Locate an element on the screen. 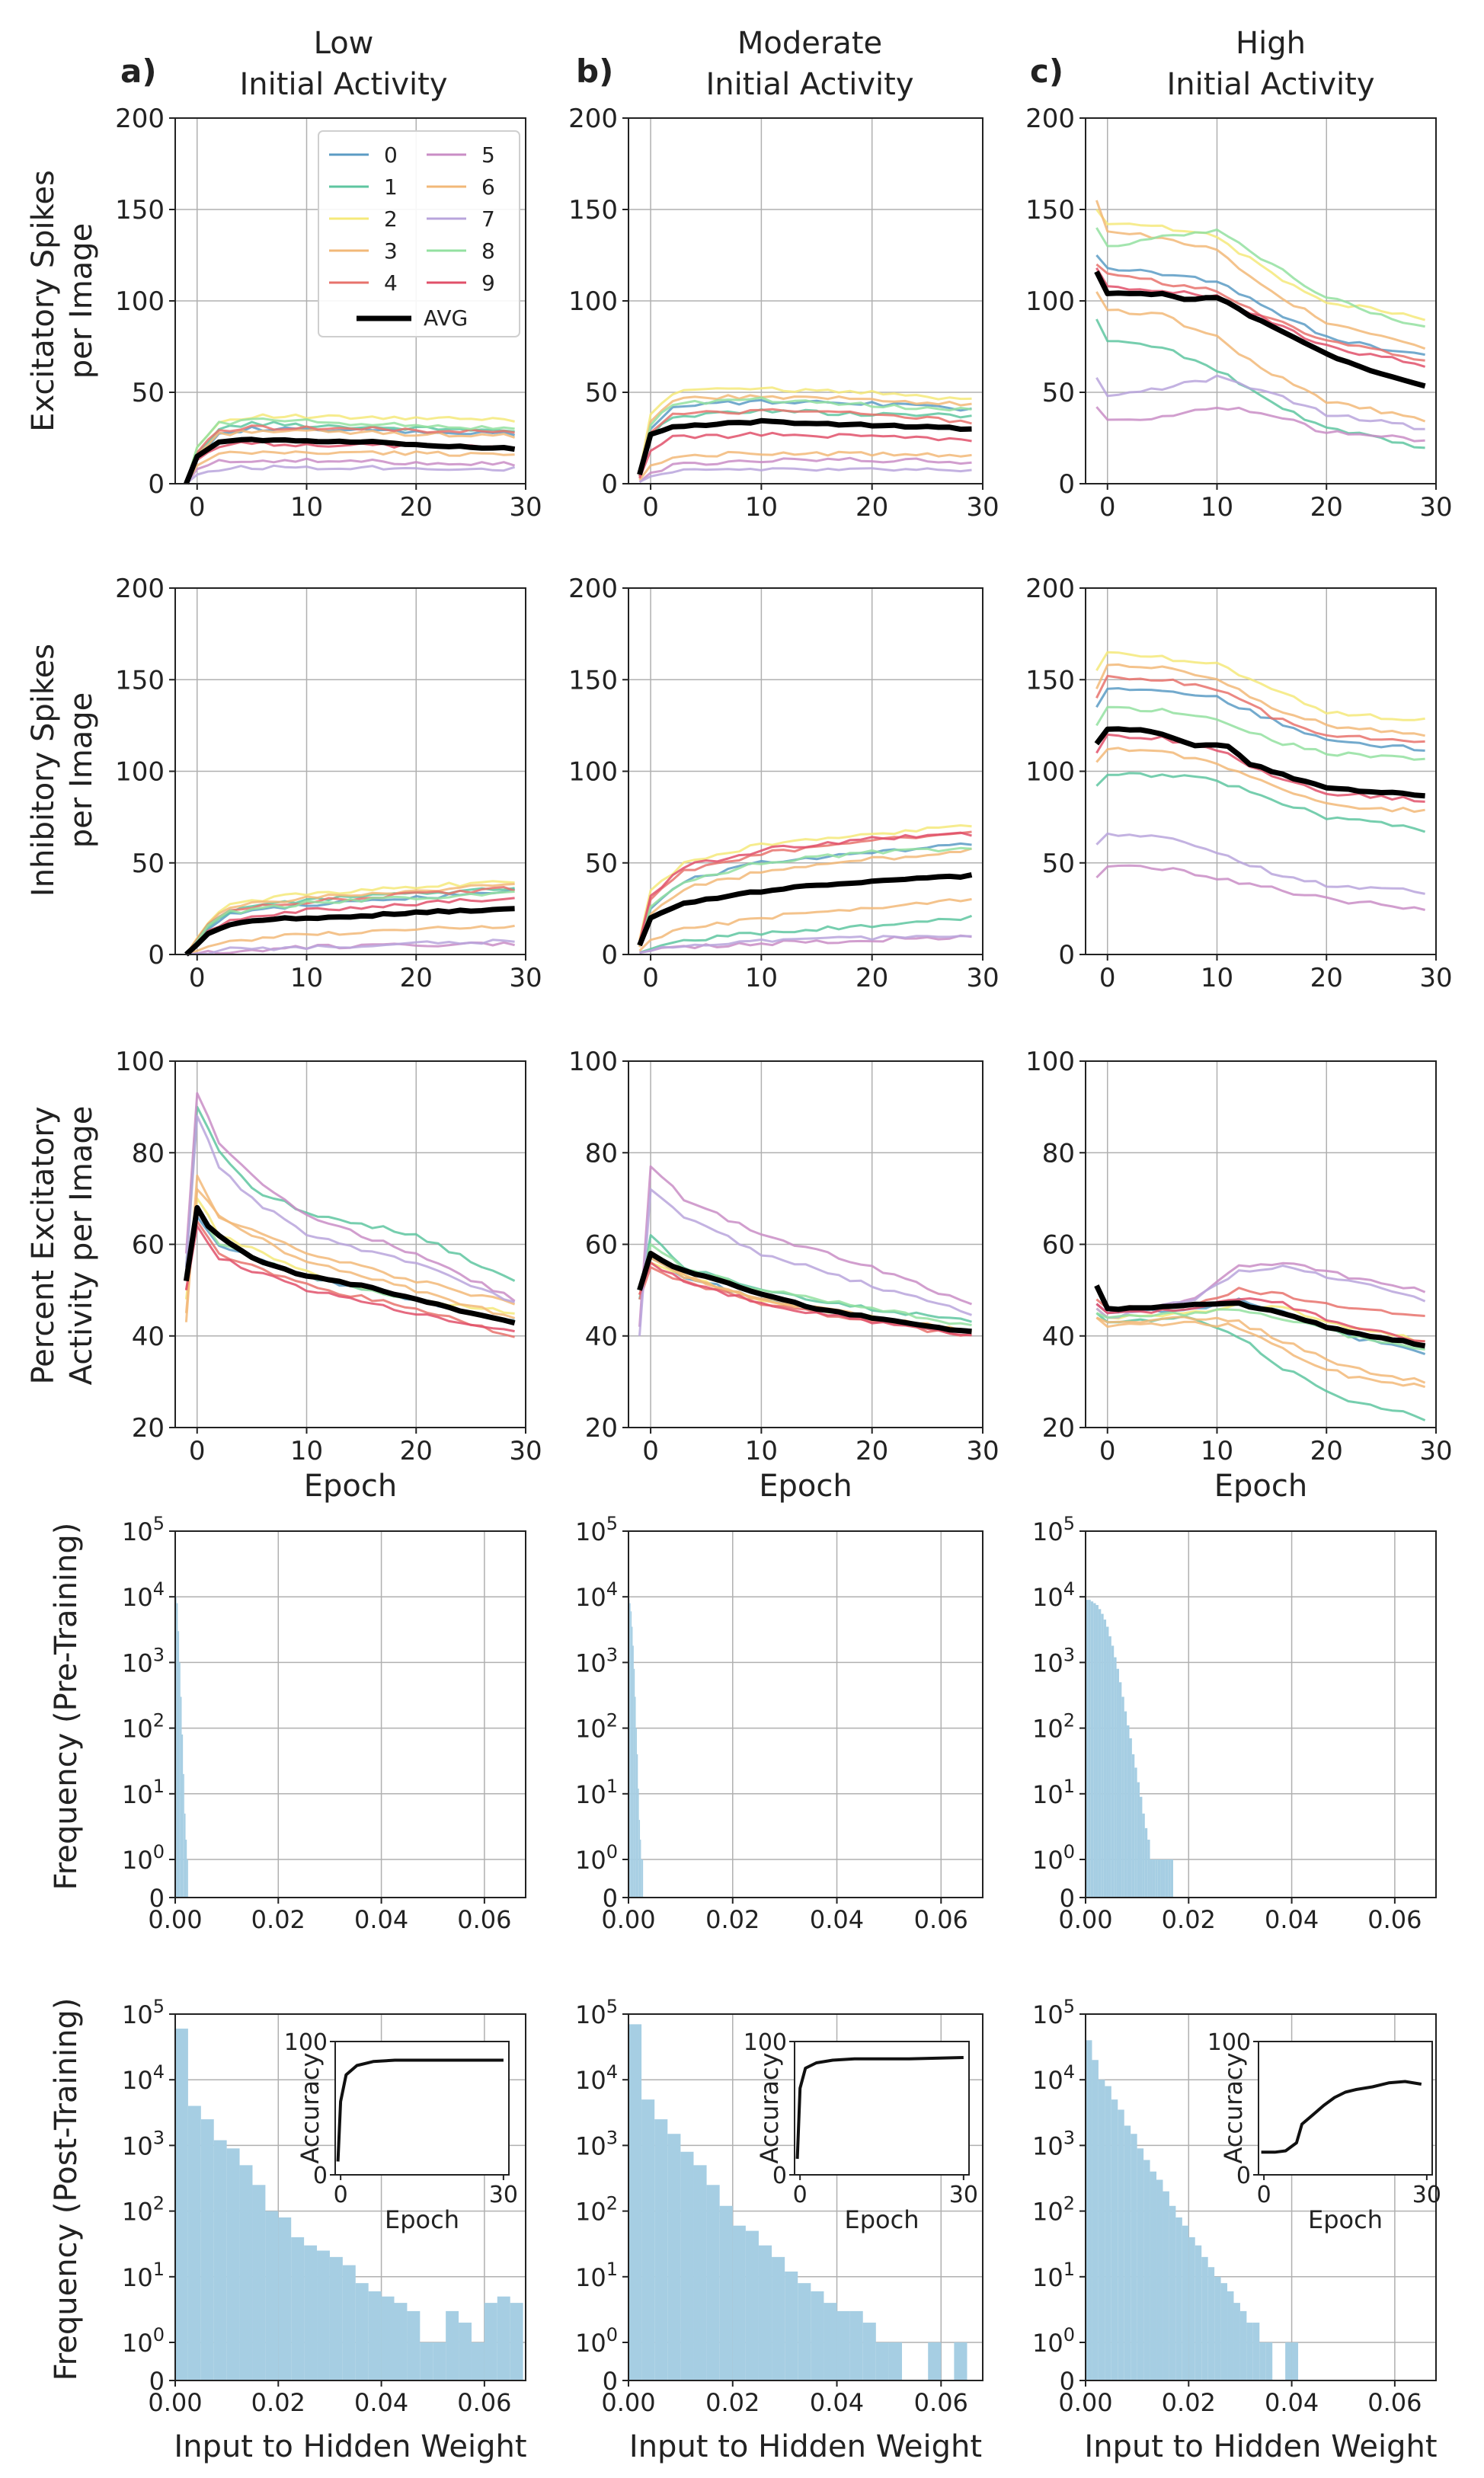  y-tick-label: 80 is located at coordinates (1058, 1153).